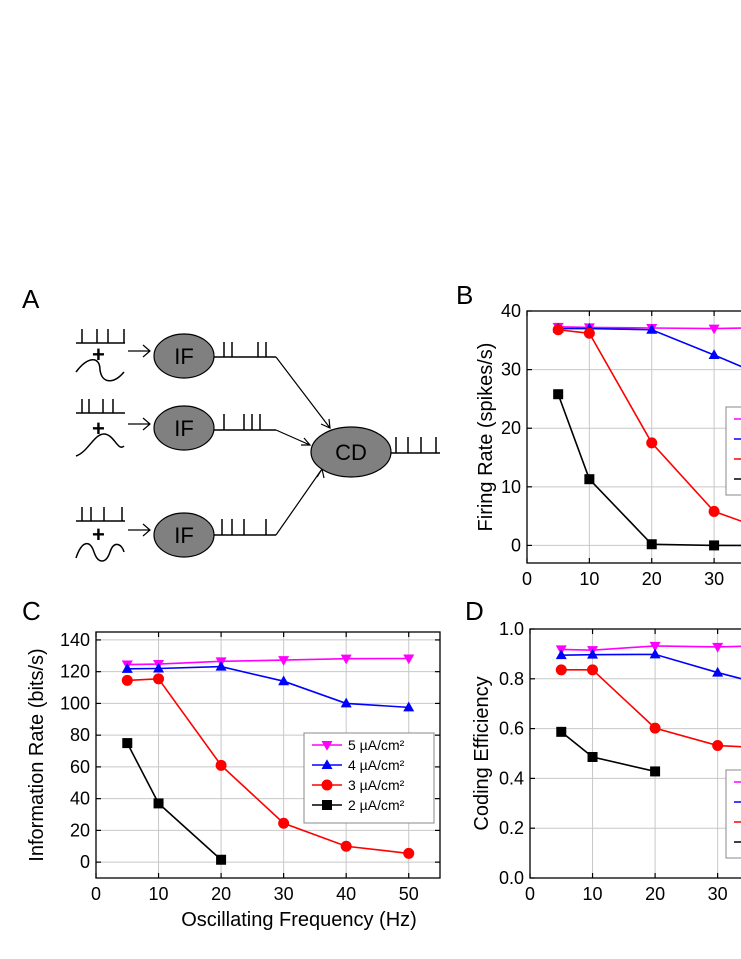 Image resolution: width=741 pixels, height=959 pixels. Describe the element at coordinates (184, 535) in the screenshot. I see `if-neuron-3-label: IF` at that location.